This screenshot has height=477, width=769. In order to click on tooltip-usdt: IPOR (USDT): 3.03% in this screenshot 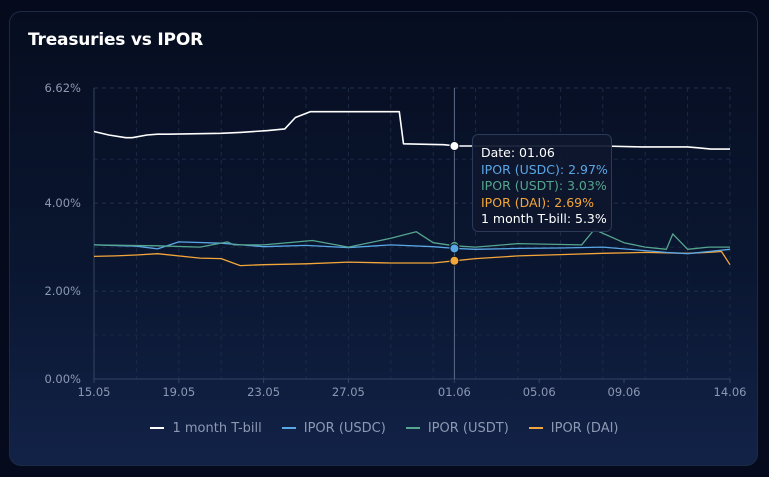, I will do `click(544, 186)`.